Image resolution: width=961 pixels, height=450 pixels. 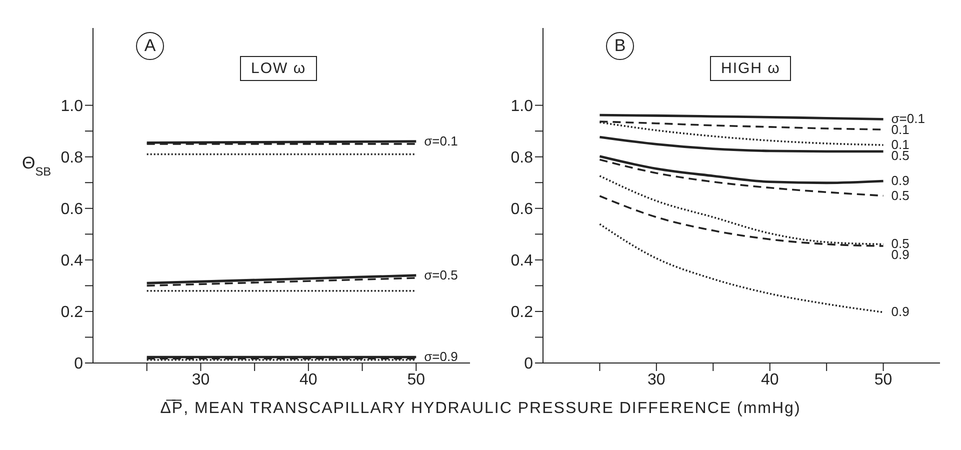 I want to click on text: A, so click(x=150, y=46).